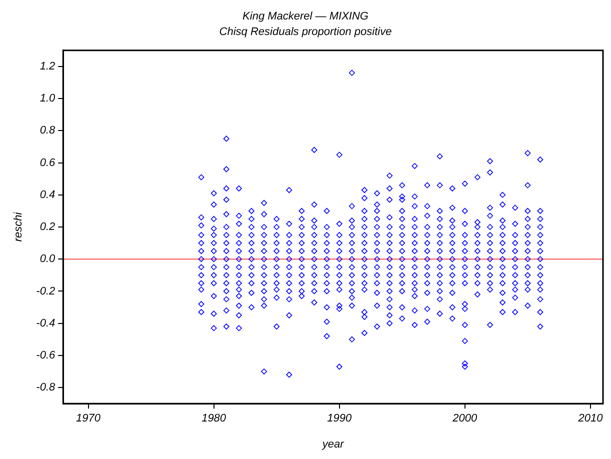 This screenshot has height=459, width=611. I want to click on x-axis-title: year, so click(333, 444).